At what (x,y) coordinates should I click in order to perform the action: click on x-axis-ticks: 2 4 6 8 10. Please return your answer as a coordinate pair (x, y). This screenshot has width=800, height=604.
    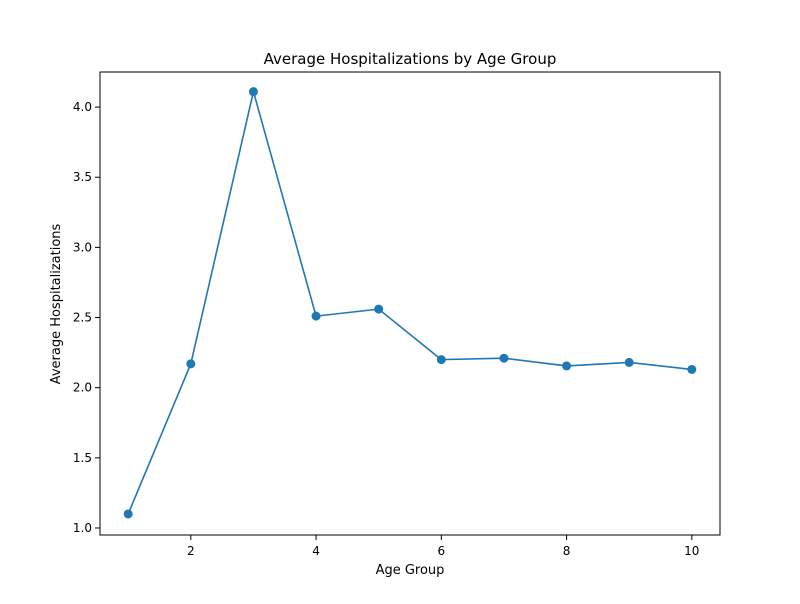
    Looking at the image, I should click on (443, 546).